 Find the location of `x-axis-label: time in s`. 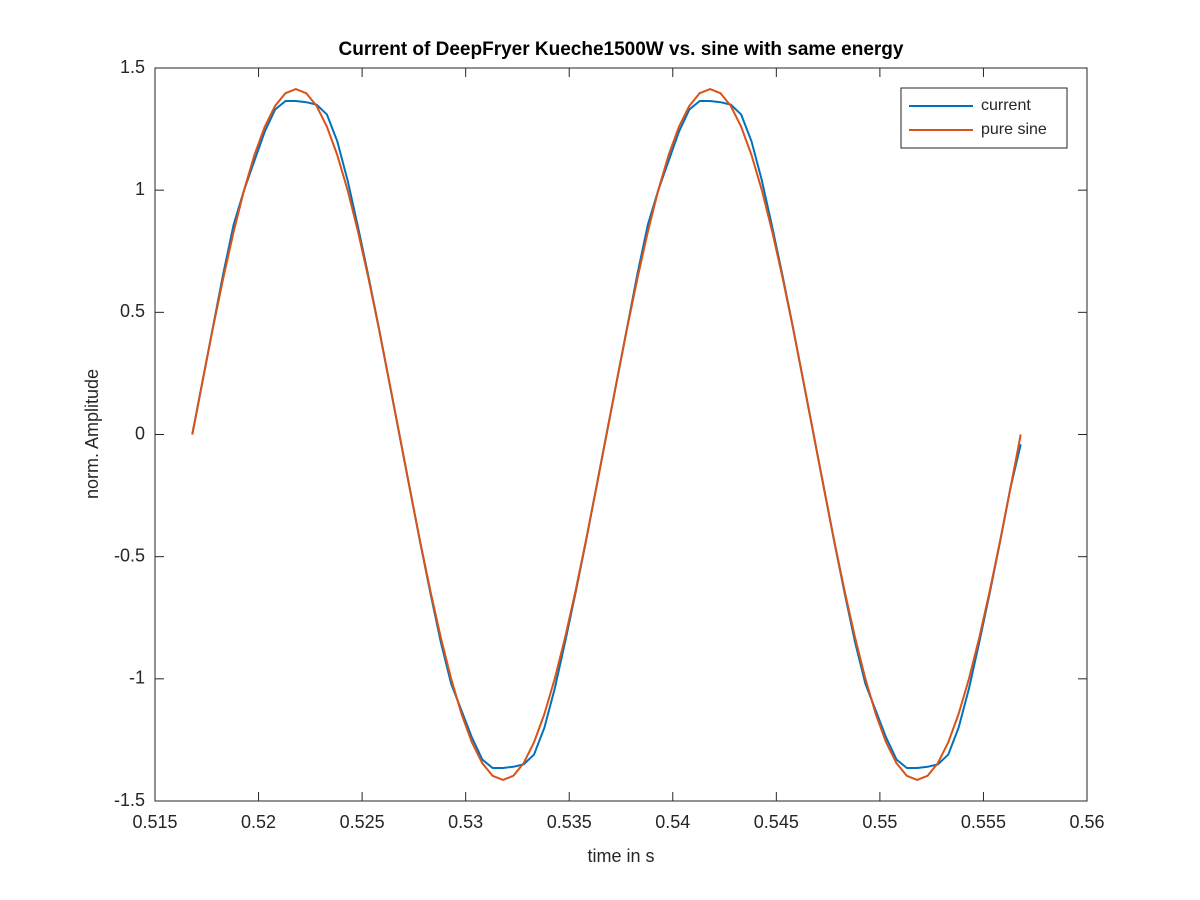

x-axis-label: time in s is located at coordinates (620, 856).